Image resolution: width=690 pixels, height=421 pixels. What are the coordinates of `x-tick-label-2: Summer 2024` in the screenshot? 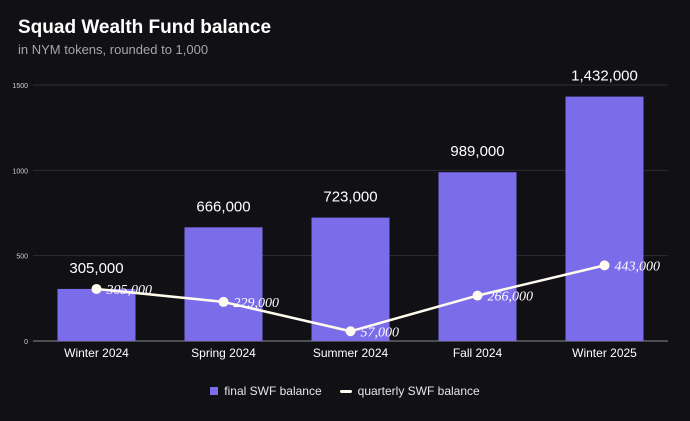 It's located at (351, 353).